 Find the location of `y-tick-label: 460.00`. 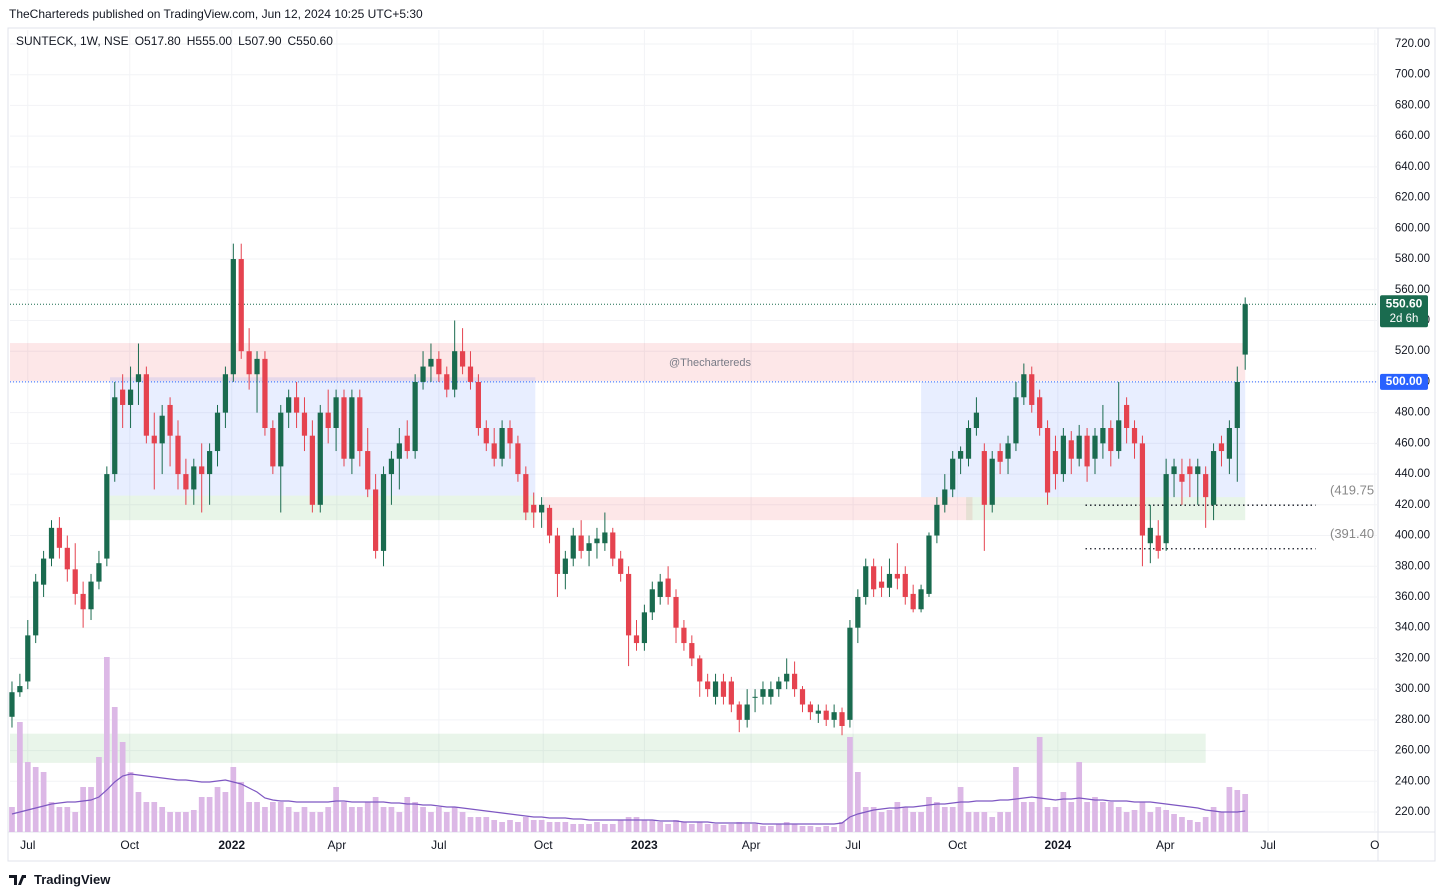

y-tick-label: 460.00 is located at coordinates (1412, 443).